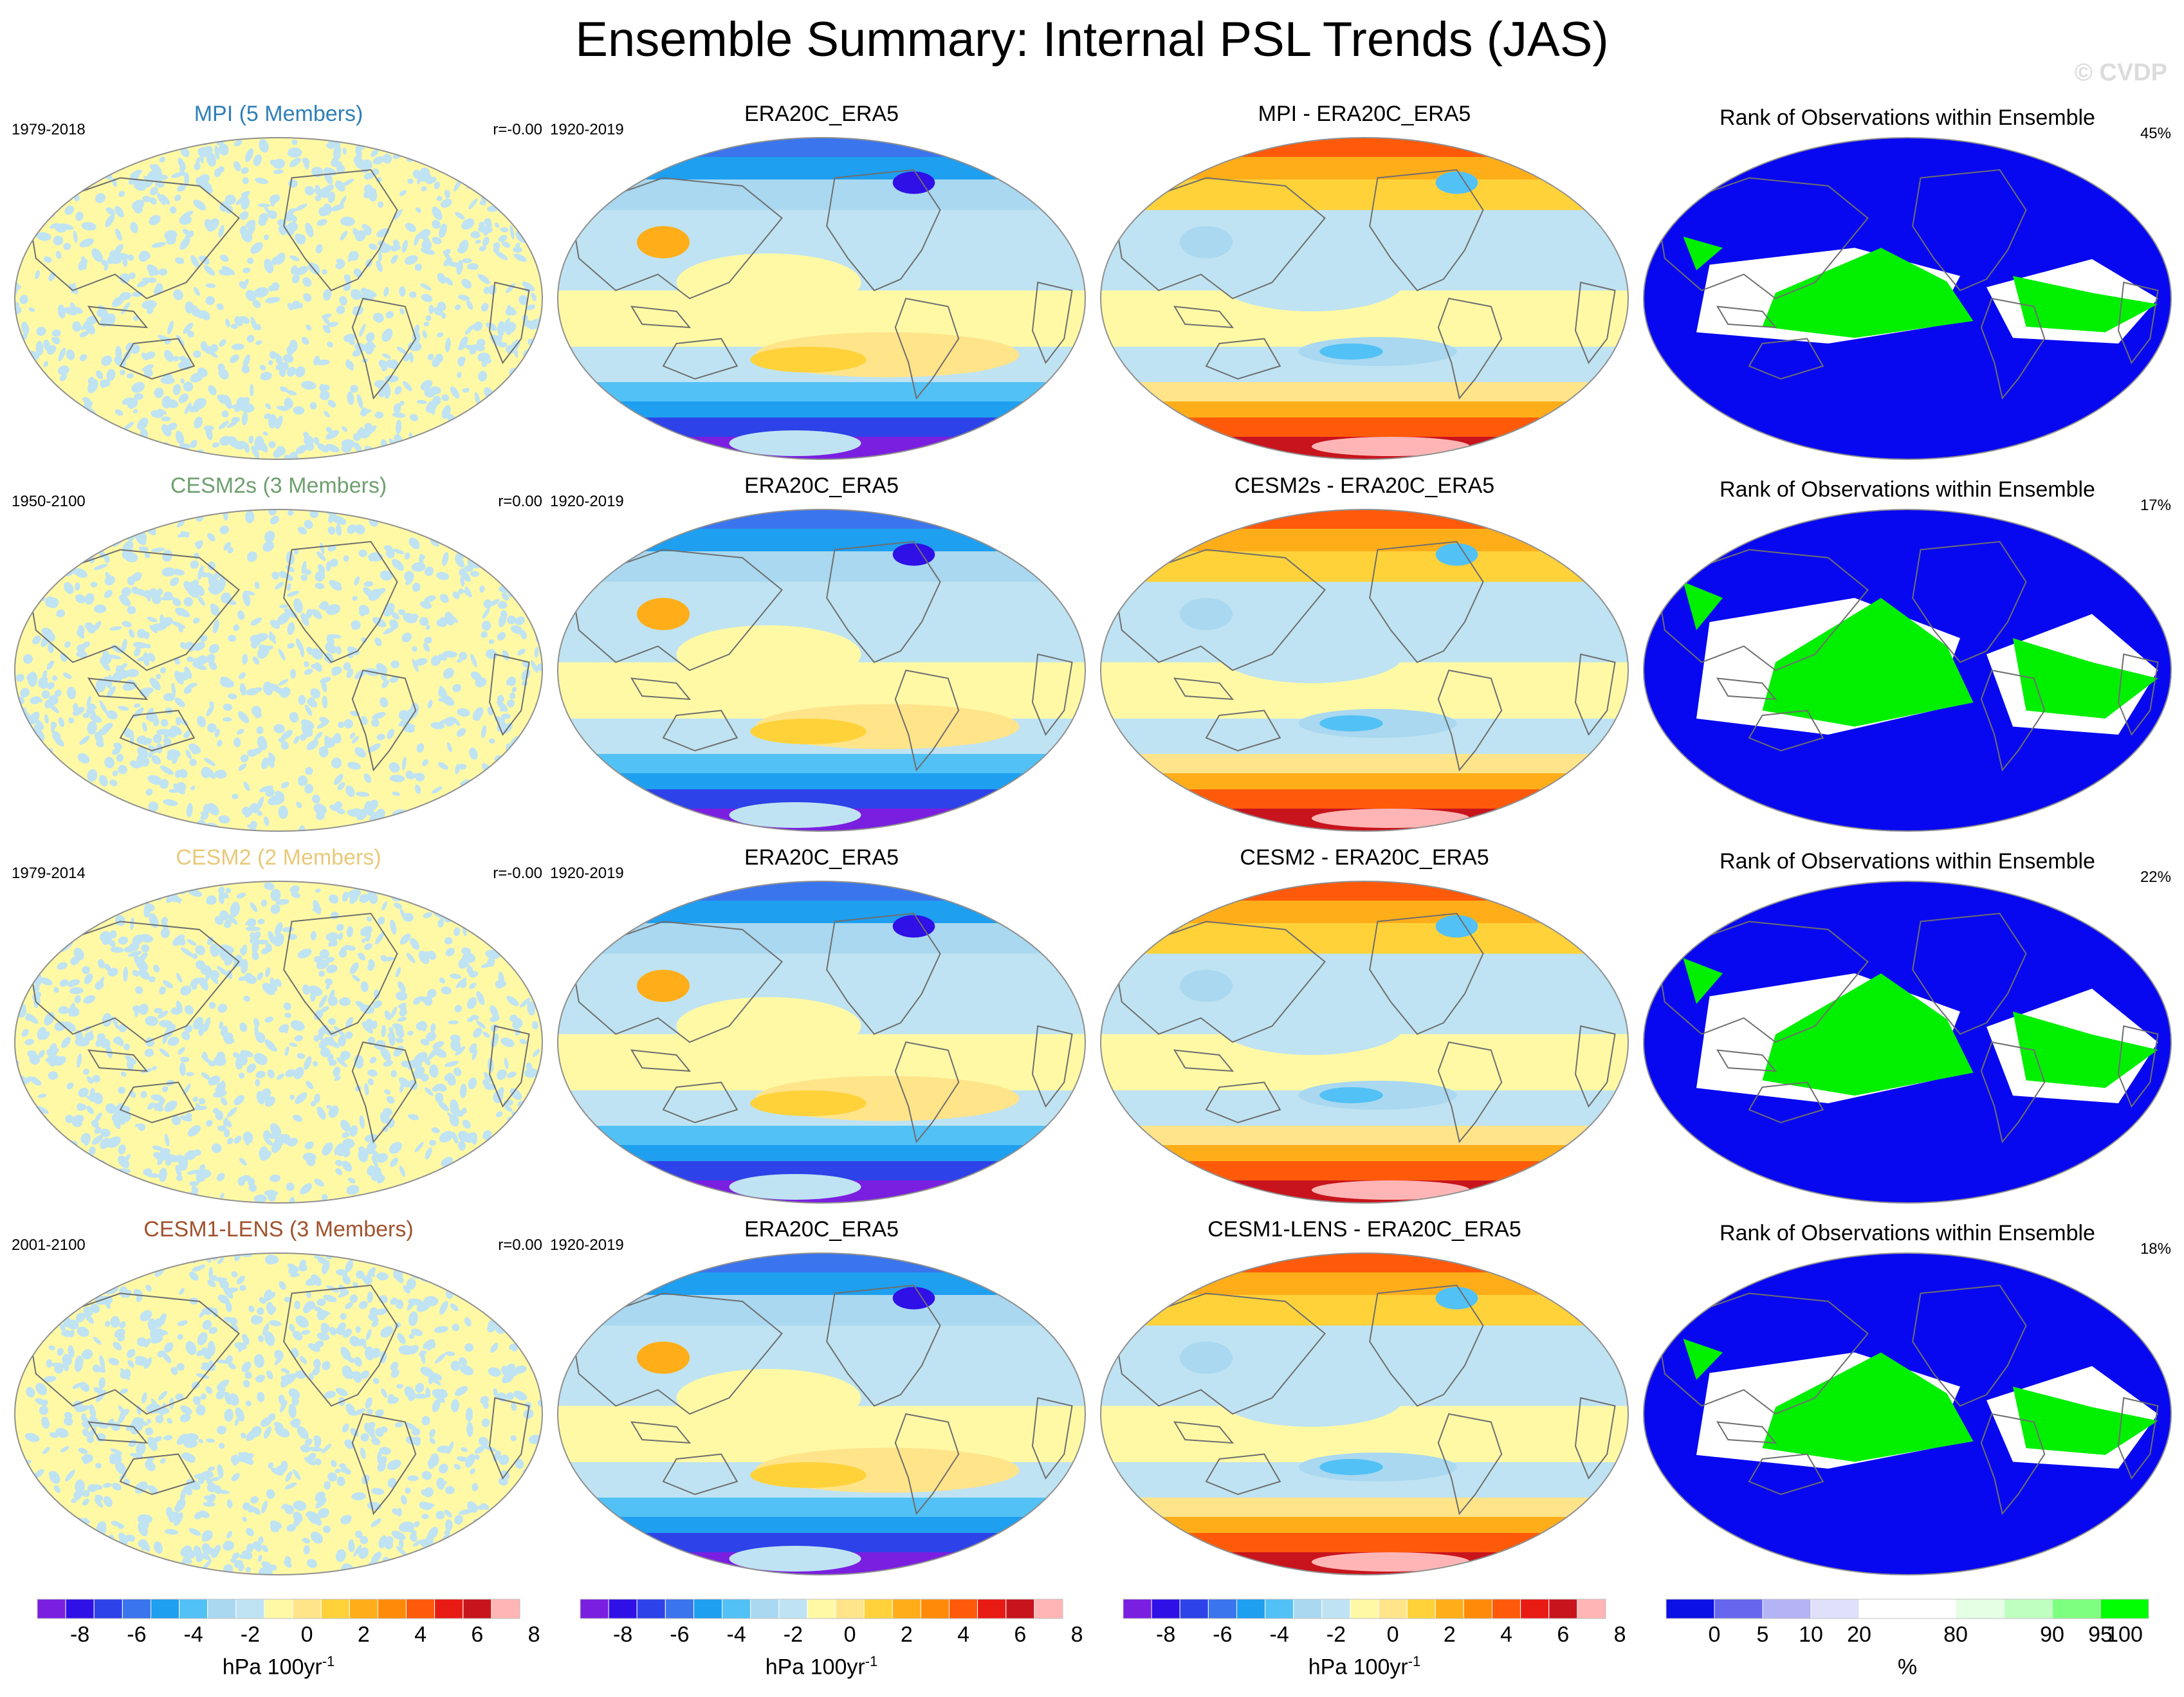 The height and width of the screenshot is (1697, 2184). I want to click on model-panel-title: CESM1-LENS (3 Members), so click(279, 1229).